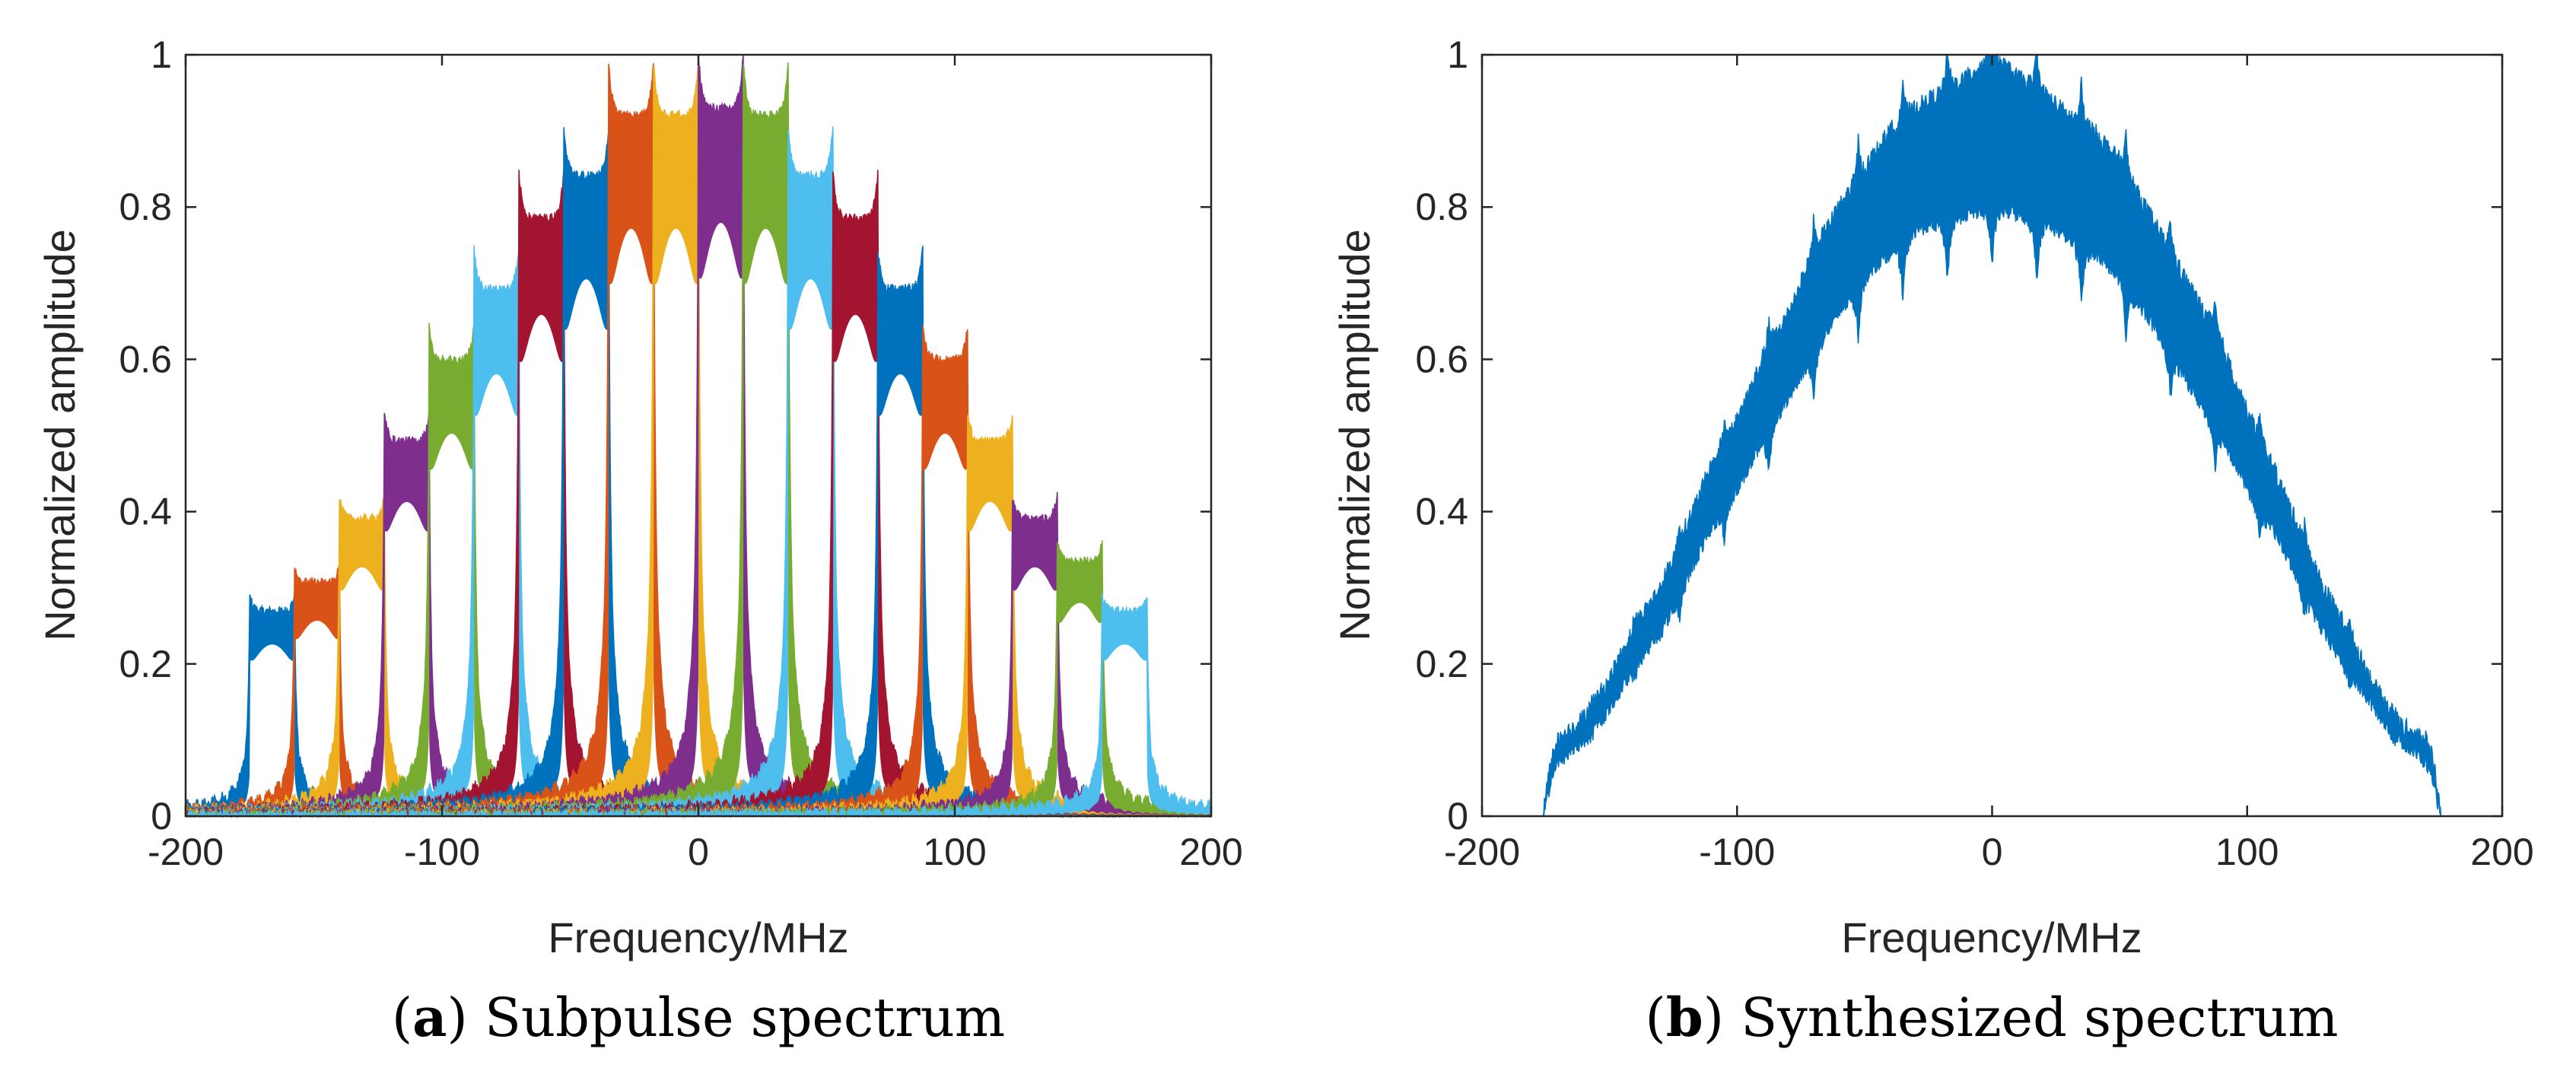 Image resolution: width=2576 pixels, height=1071 pixels. I want to click on synthesized-ytick-label: 0, so click(1457, 816).